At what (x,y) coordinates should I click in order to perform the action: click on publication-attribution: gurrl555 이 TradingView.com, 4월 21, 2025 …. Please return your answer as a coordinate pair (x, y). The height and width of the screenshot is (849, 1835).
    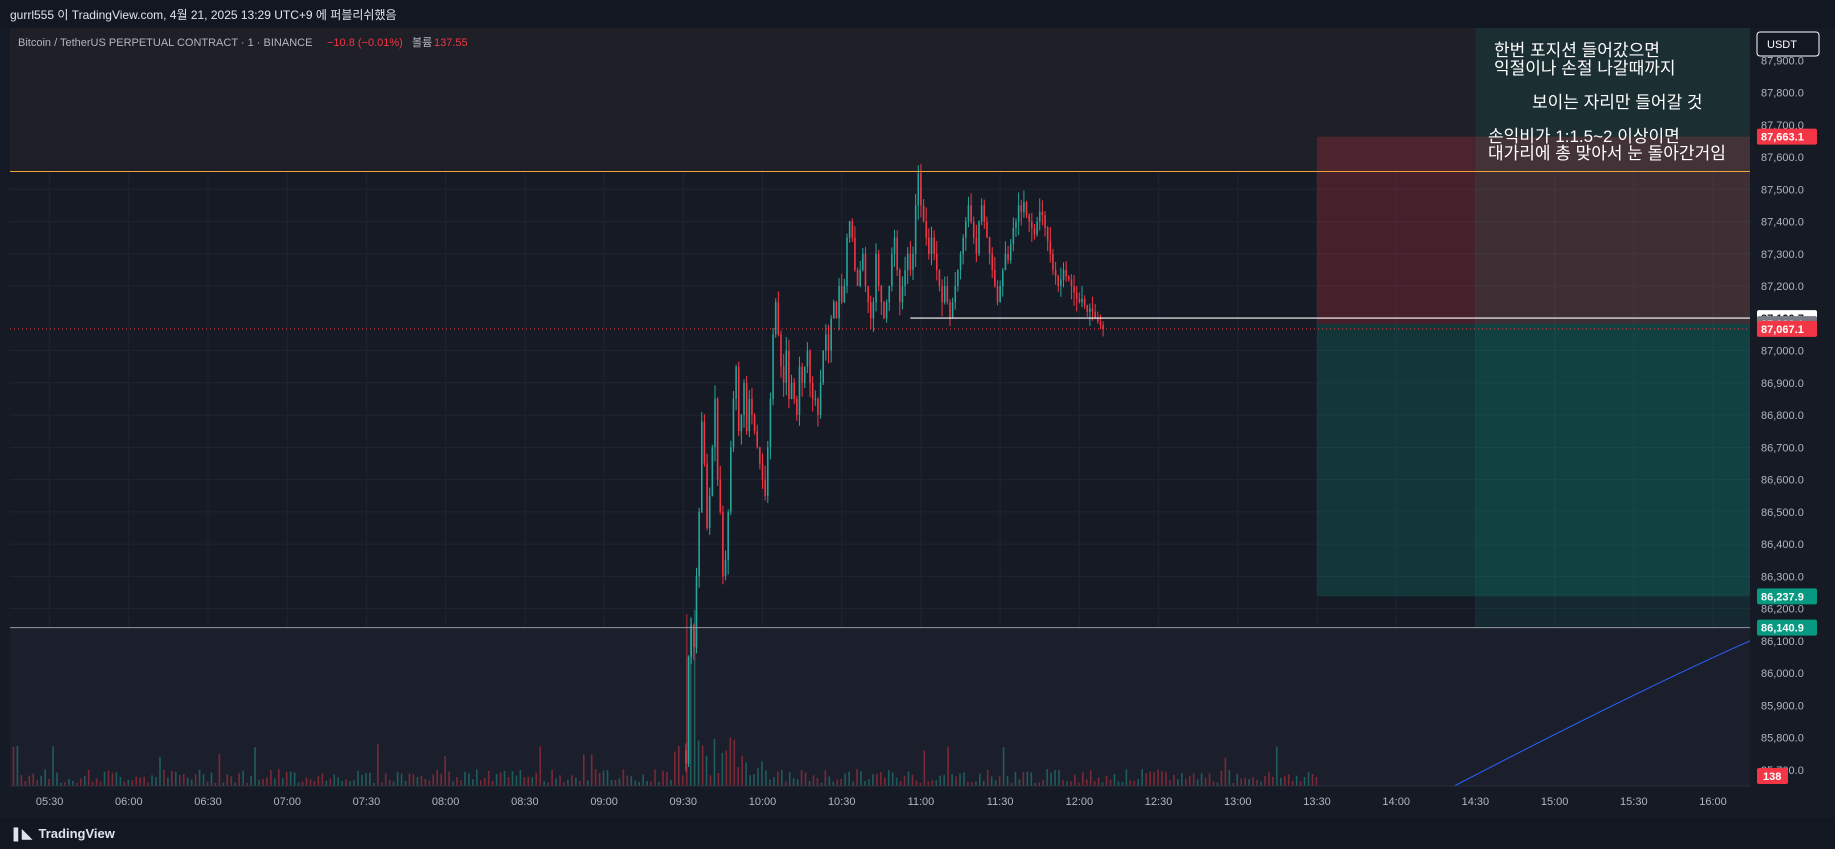
    Looking at the image, I should click on (203, 14).